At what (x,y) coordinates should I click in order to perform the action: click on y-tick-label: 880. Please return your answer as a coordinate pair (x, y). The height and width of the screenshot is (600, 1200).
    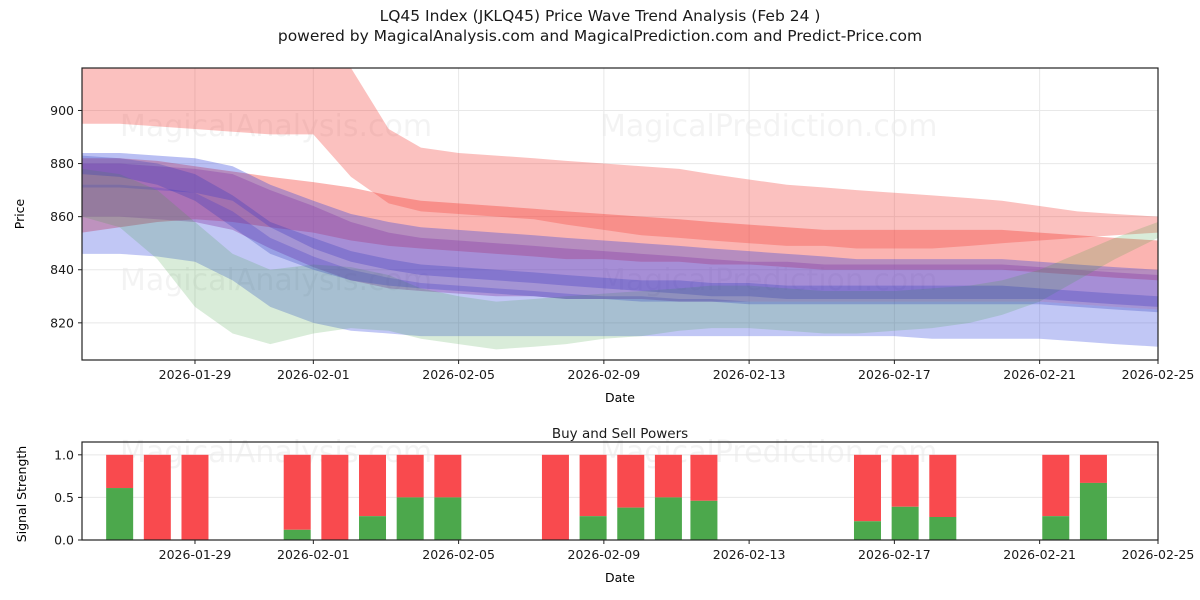
    Looking at the image, I should click on (62, 163).